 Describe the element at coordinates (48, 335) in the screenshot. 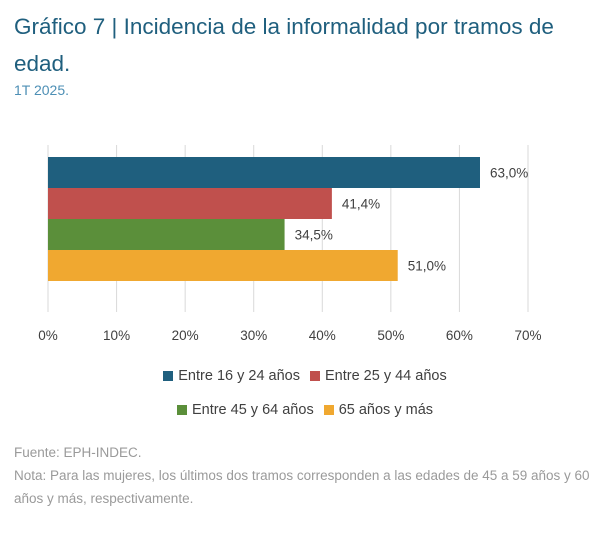

I see `x-tick-label: 0%` at that location.